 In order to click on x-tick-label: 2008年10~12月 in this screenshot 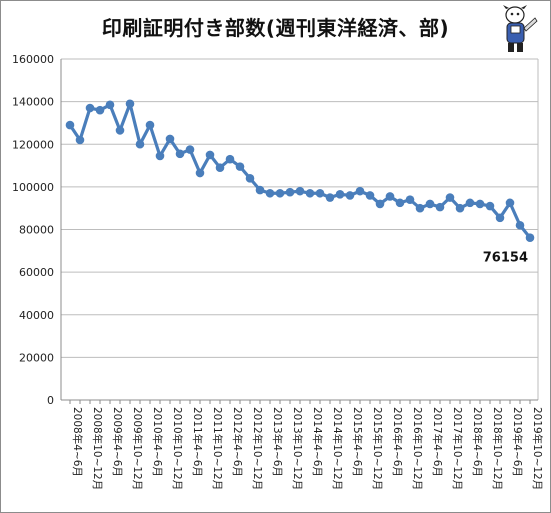, I will do `click(97, 448)`.